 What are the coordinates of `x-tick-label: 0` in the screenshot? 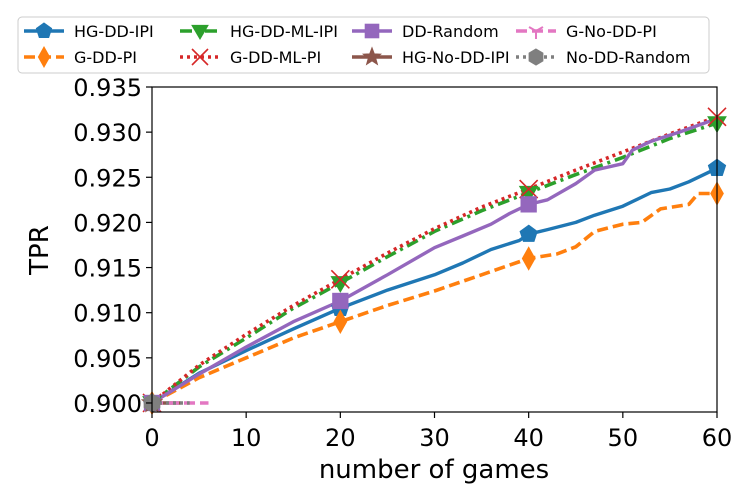 It's located at (151, 438).